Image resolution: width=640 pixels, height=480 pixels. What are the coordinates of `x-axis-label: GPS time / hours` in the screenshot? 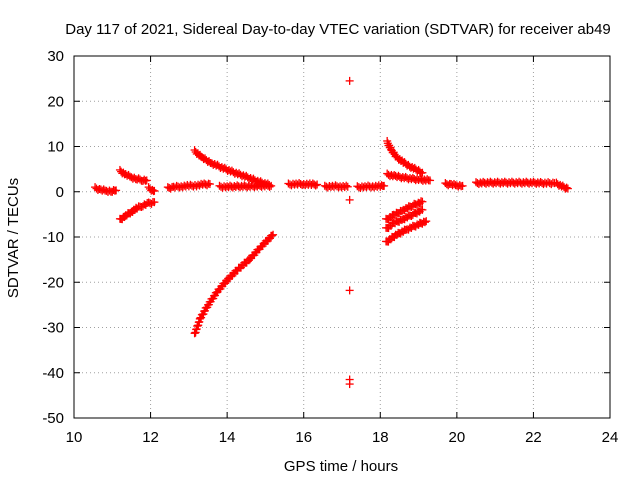 It's located at (341, 466).